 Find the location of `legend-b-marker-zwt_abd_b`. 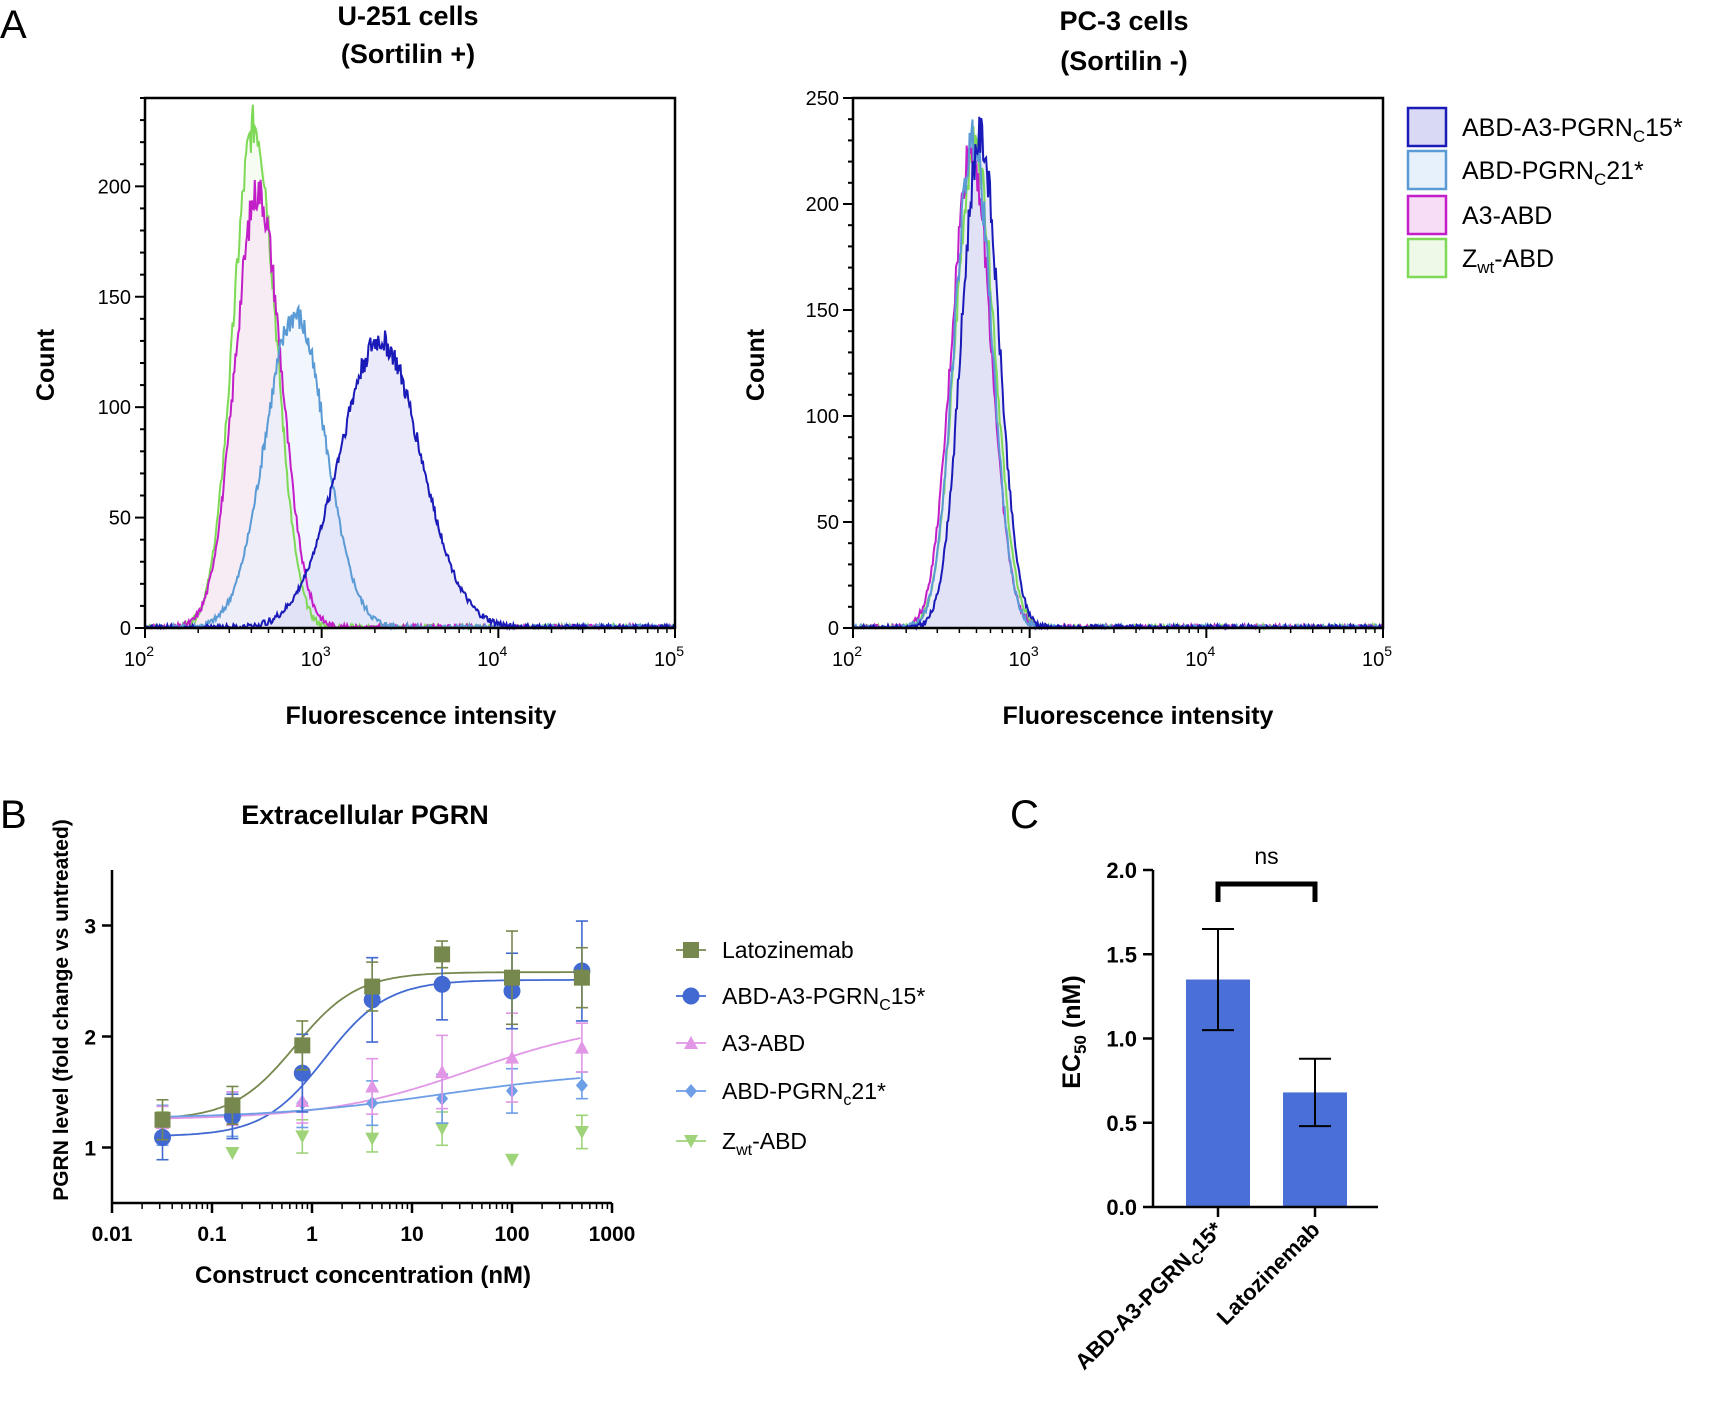

legend-b-marker-zwt_abd_b is located at coordinates (691, 1141).